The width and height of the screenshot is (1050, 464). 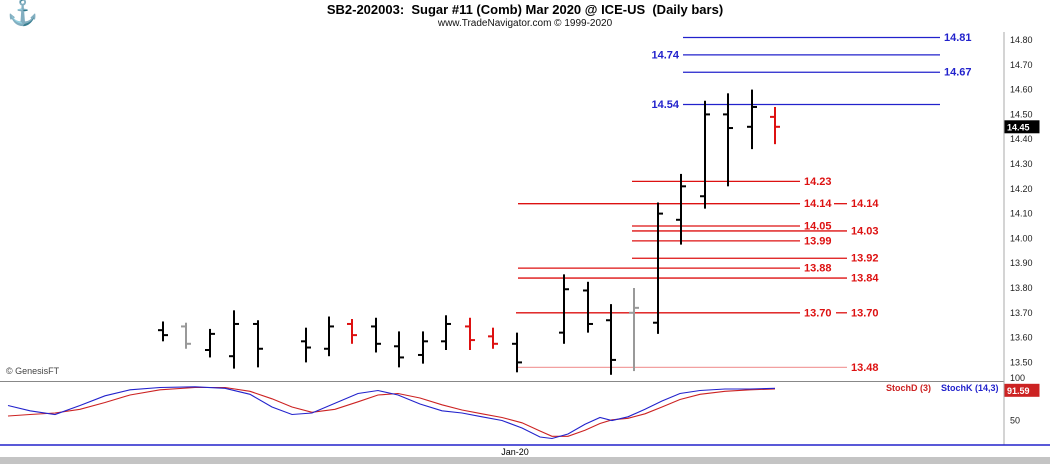 What do you see at coordinates (1021, 114) in the screenshot?
I see `price-tick-label: 14.50` at bounding box center [1021, 114].